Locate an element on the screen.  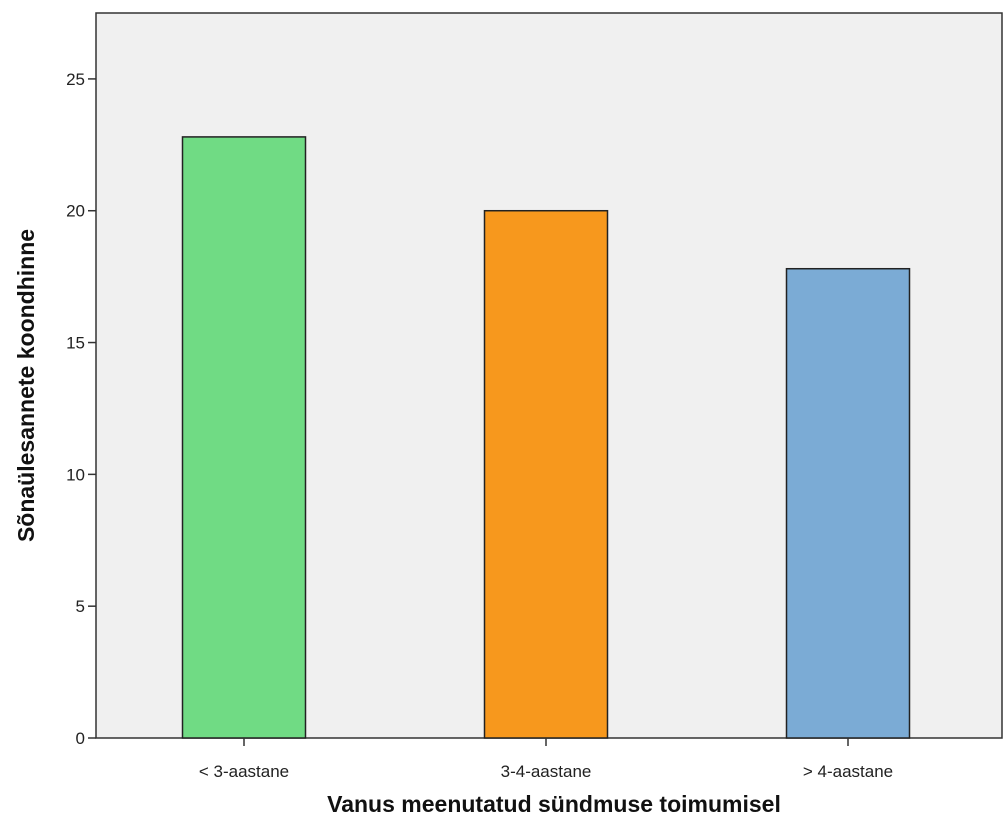
y-tick-label-5: 25 is located at coordinates (75, 79).